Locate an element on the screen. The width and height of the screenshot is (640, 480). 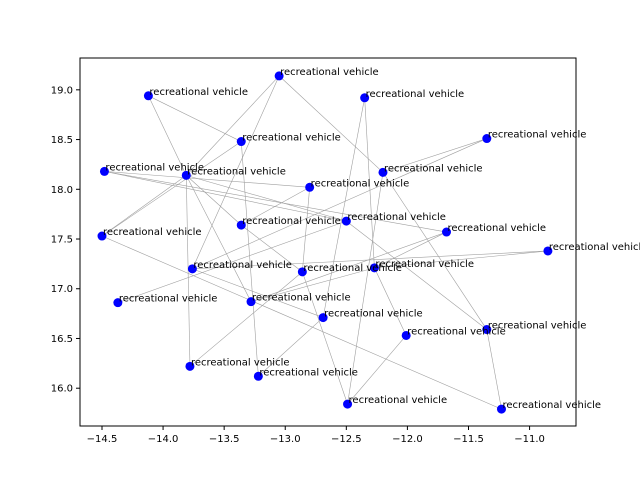
y-axis: 16.0 16.5 17.0 17.5 18.0 18.5 19.0 is located at coordinates (65, 240).